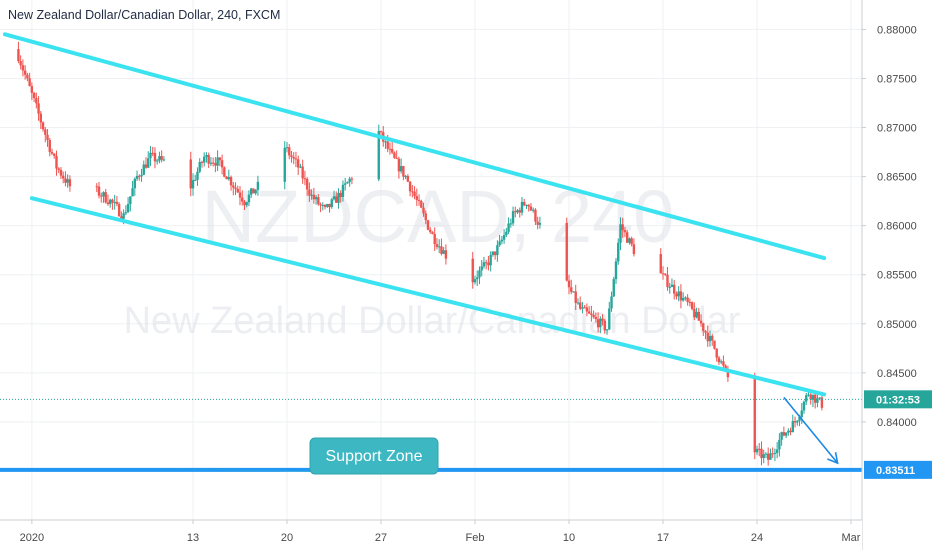  Describe the element at coordinates (374, 456) in the screenshot. I see `support-zone-label: Support Zone` at that location.